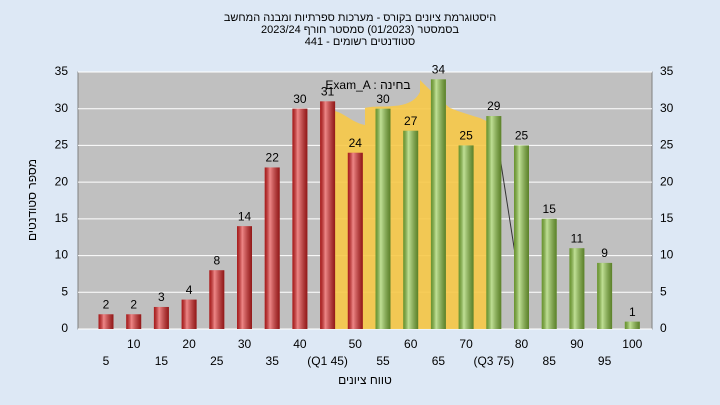 The height and width of the screenshot is (405, 720). I want to click on value-label: 22, so click(273, 158).